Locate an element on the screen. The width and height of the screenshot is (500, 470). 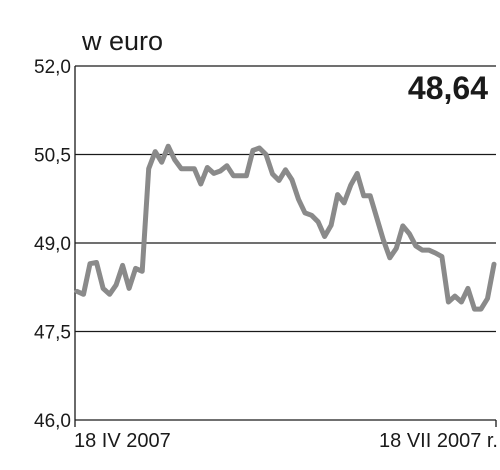
x-label-start: 18 IV 2007 is located at coordinates (122, 441).